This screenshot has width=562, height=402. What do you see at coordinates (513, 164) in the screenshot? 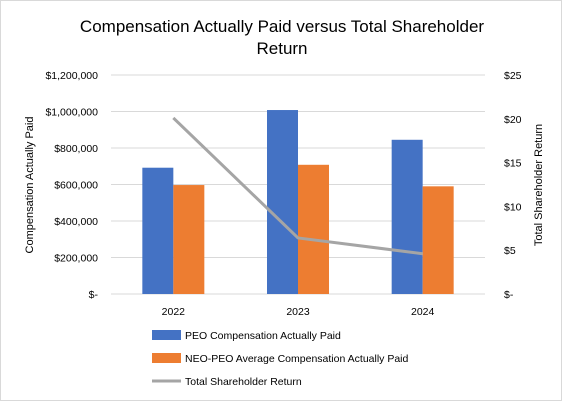
I see `right-axis-tick-label: $15` at bounding box center [513, 164].